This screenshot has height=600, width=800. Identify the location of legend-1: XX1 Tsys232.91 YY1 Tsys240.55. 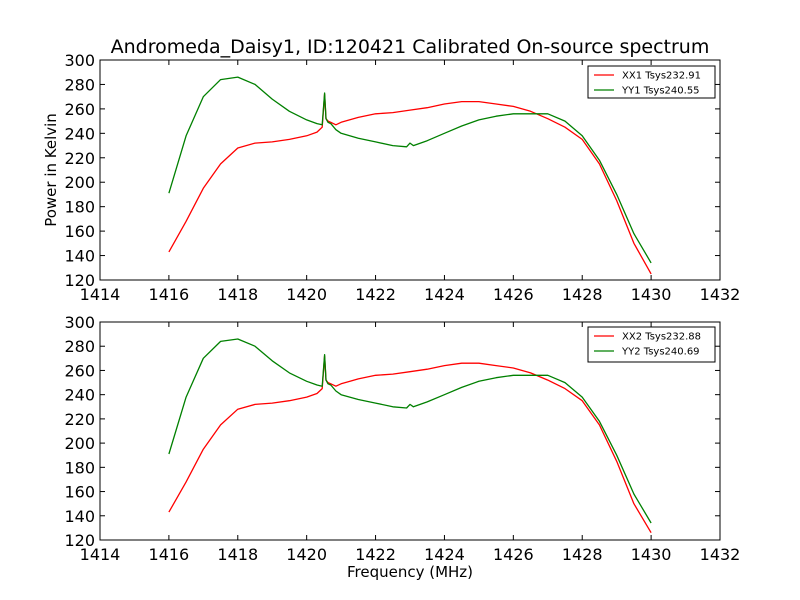
(651, 82).